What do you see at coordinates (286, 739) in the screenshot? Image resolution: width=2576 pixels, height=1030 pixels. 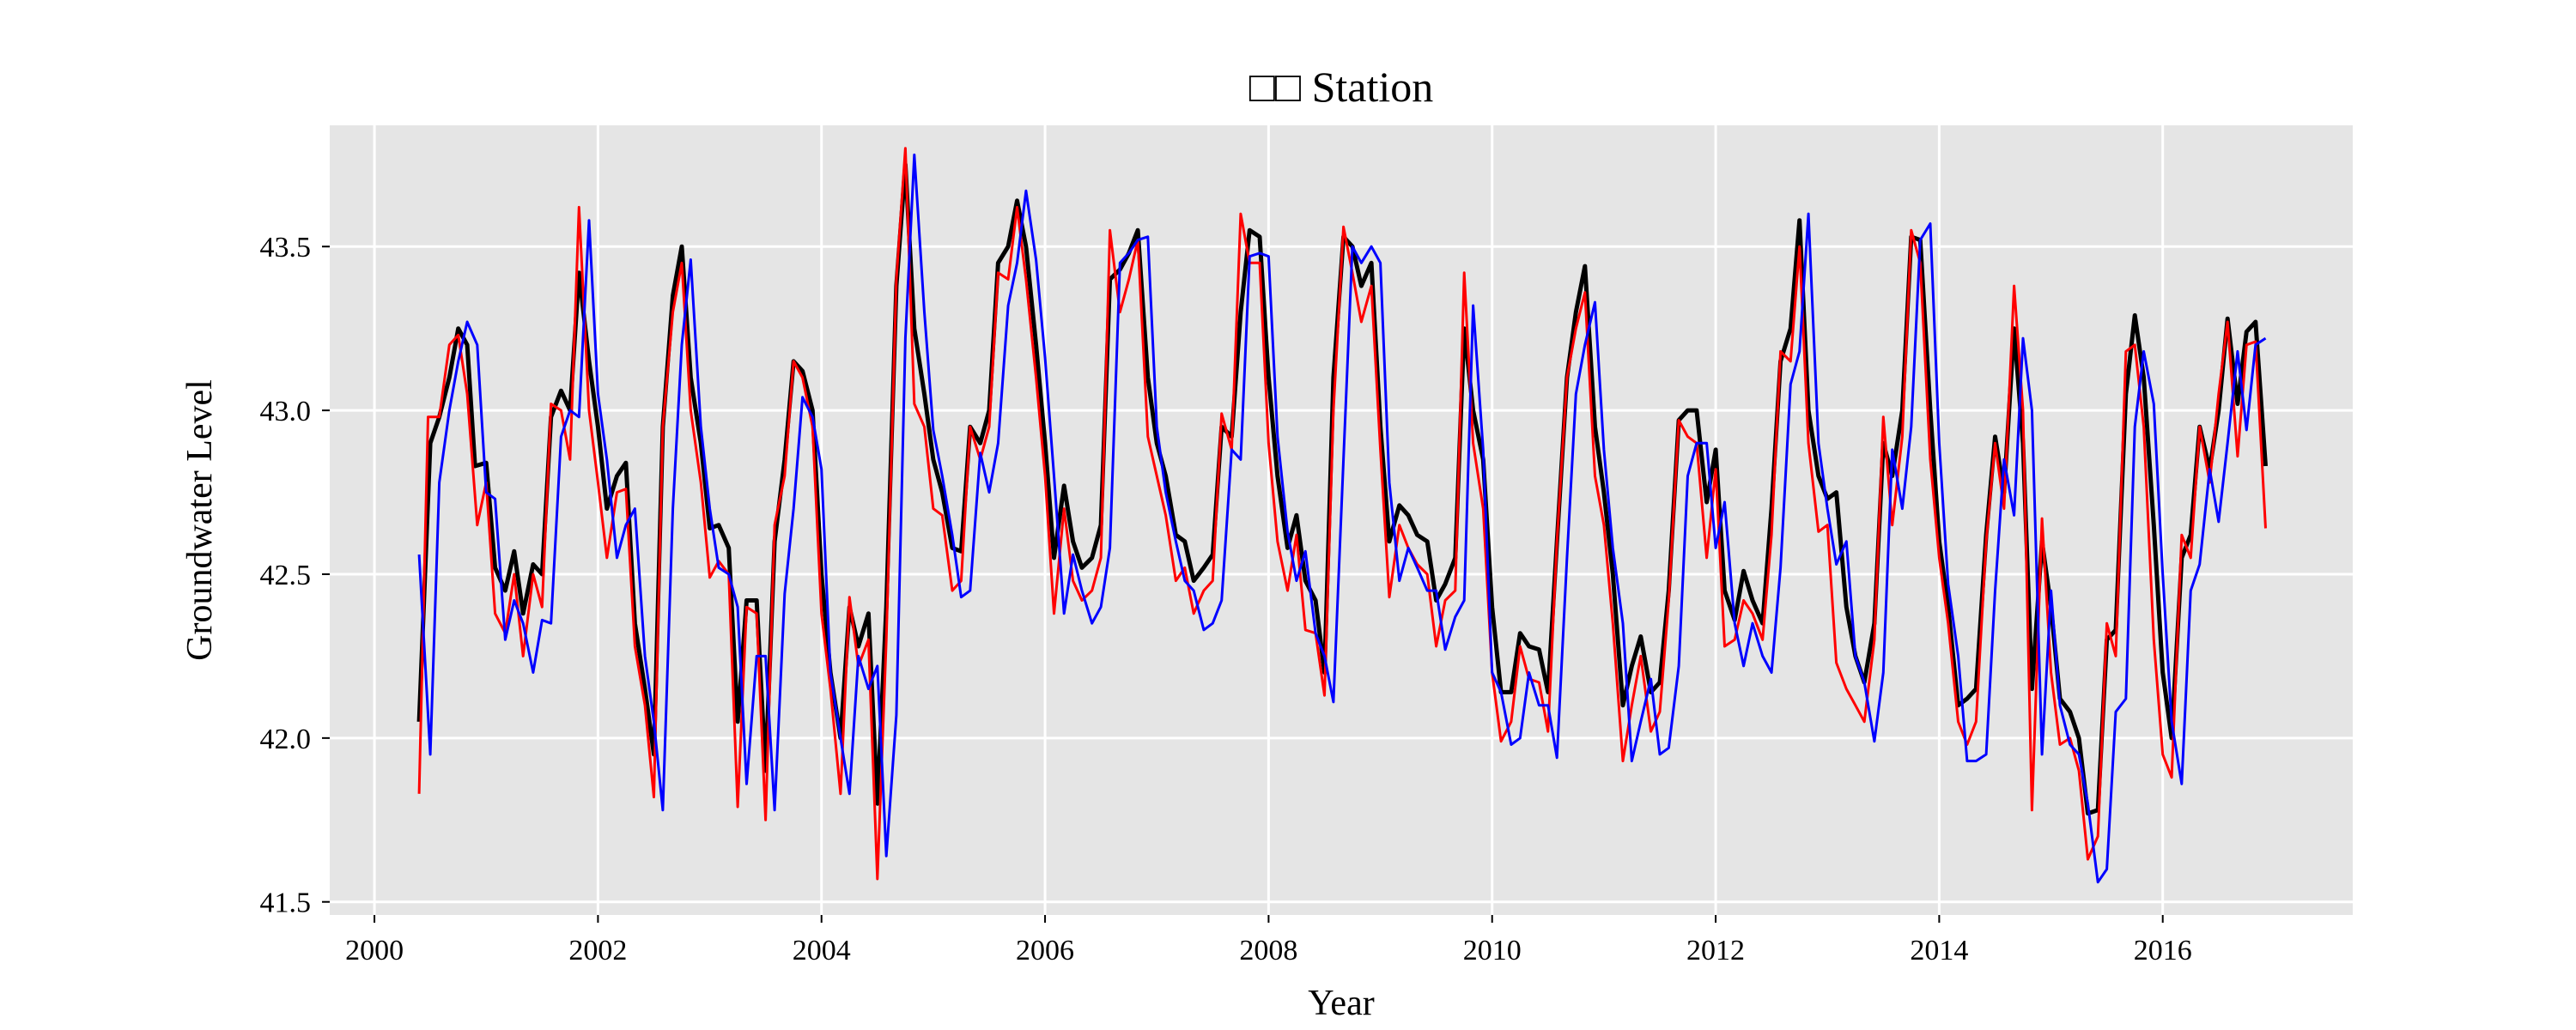 I see `y-tick-label: 42.0` at bounding box center [286, 739].